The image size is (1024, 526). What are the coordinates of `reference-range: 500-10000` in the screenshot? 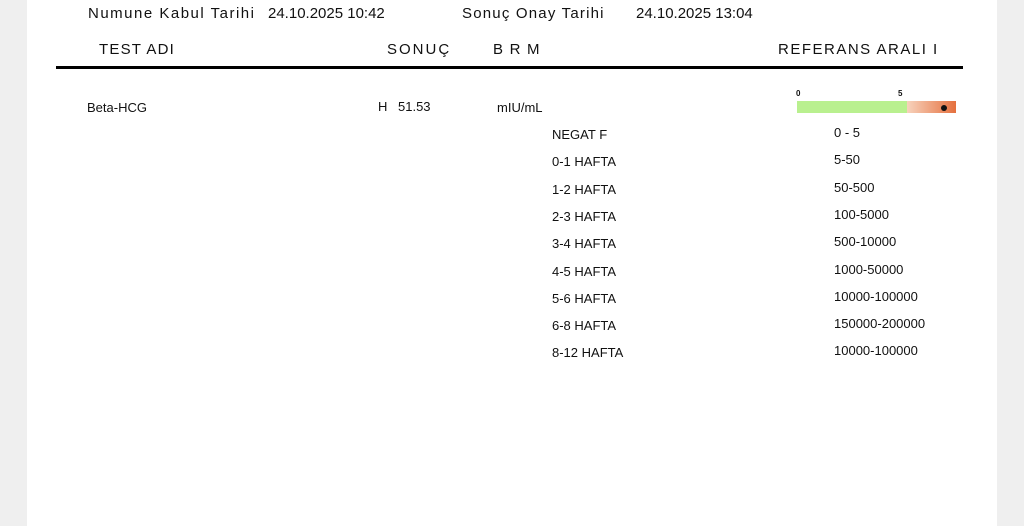 It's located at (865, 242).